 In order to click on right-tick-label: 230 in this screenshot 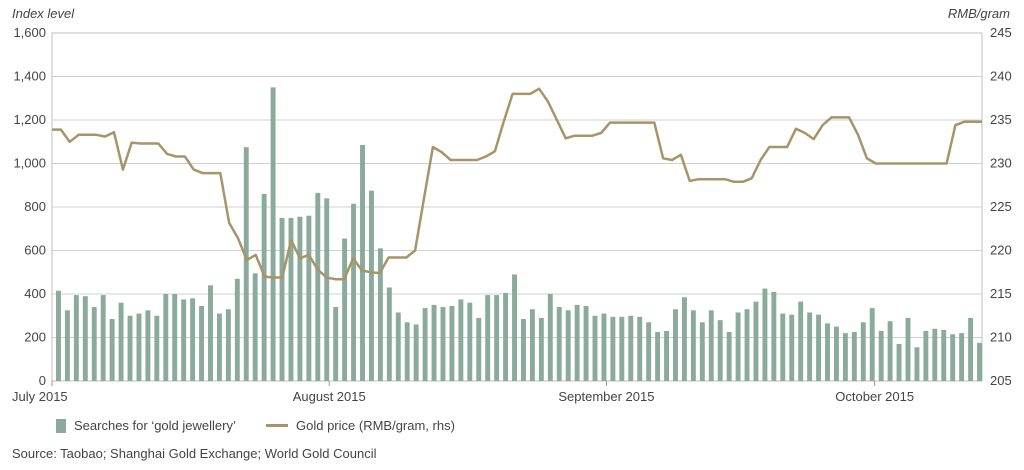, I will do `click(1001, 163)`.